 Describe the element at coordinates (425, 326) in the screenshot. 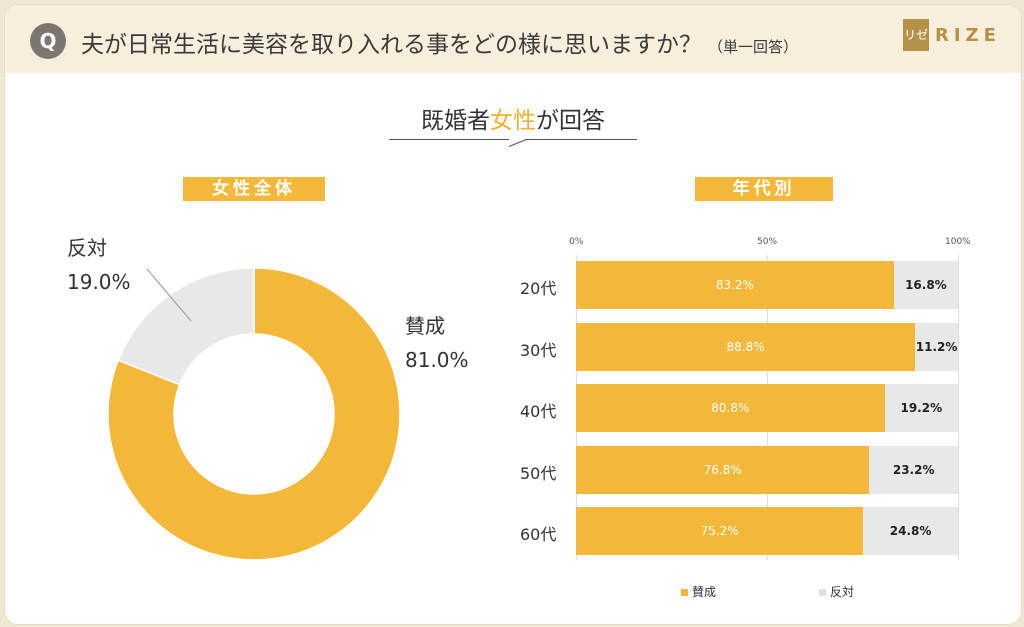

I see `approve-name: 賛成` at that location.